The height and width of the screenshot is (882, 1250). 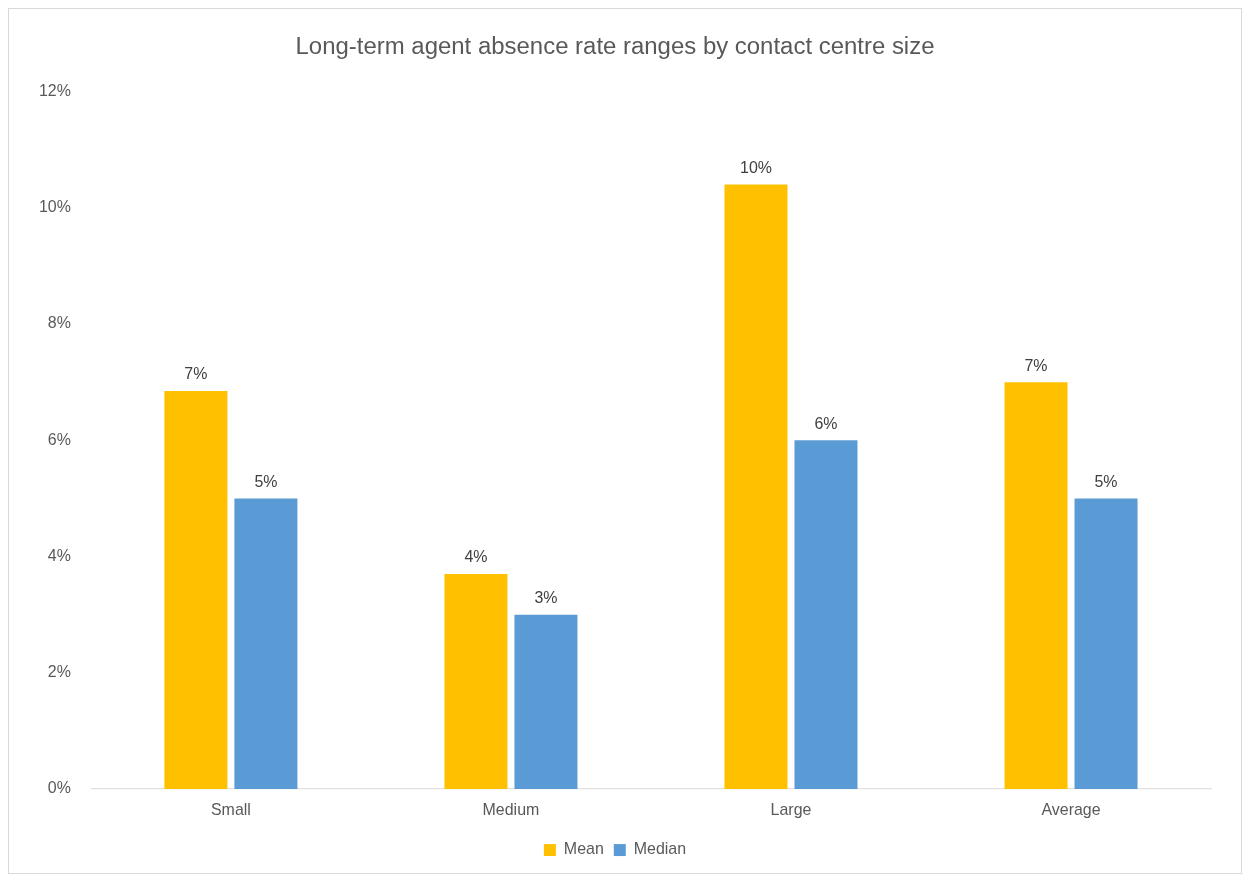 I want to click on y-tick-label: 0%, so click(x=59, y=788).